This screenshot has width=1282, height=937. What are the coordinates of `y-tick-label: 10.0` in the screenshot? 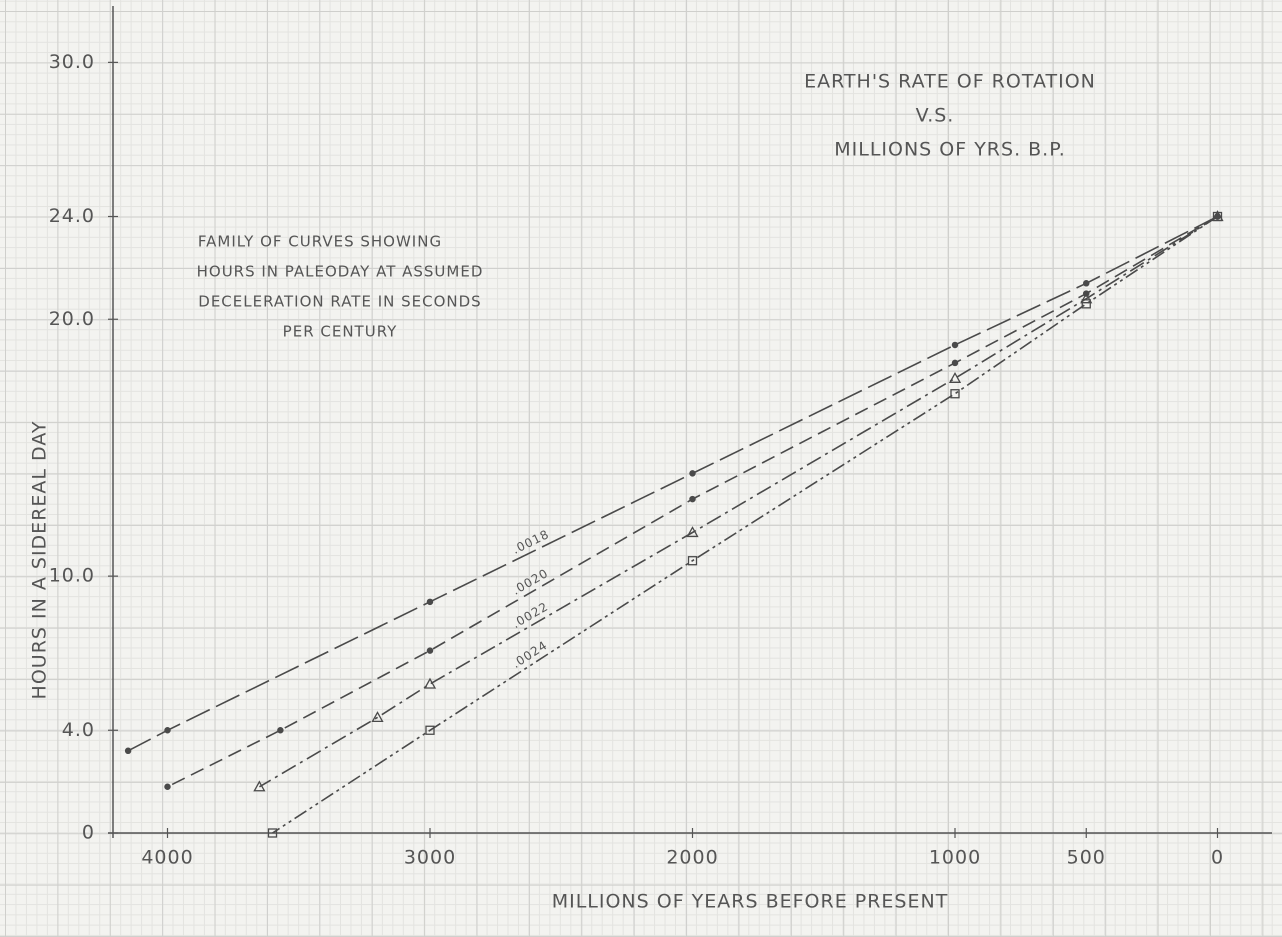 It's located at (72, 576).